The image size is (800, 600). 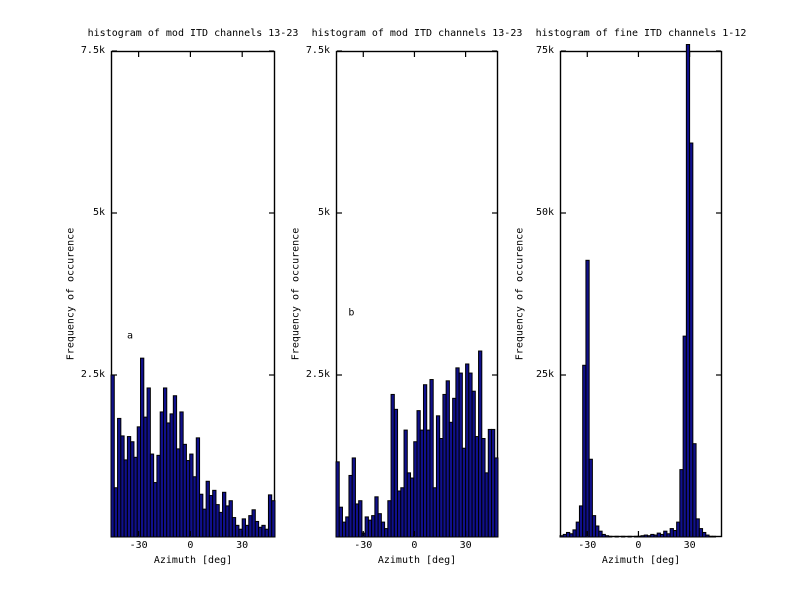 I want to click on panel-letter-annotation: a, so click(x=129, y=336).